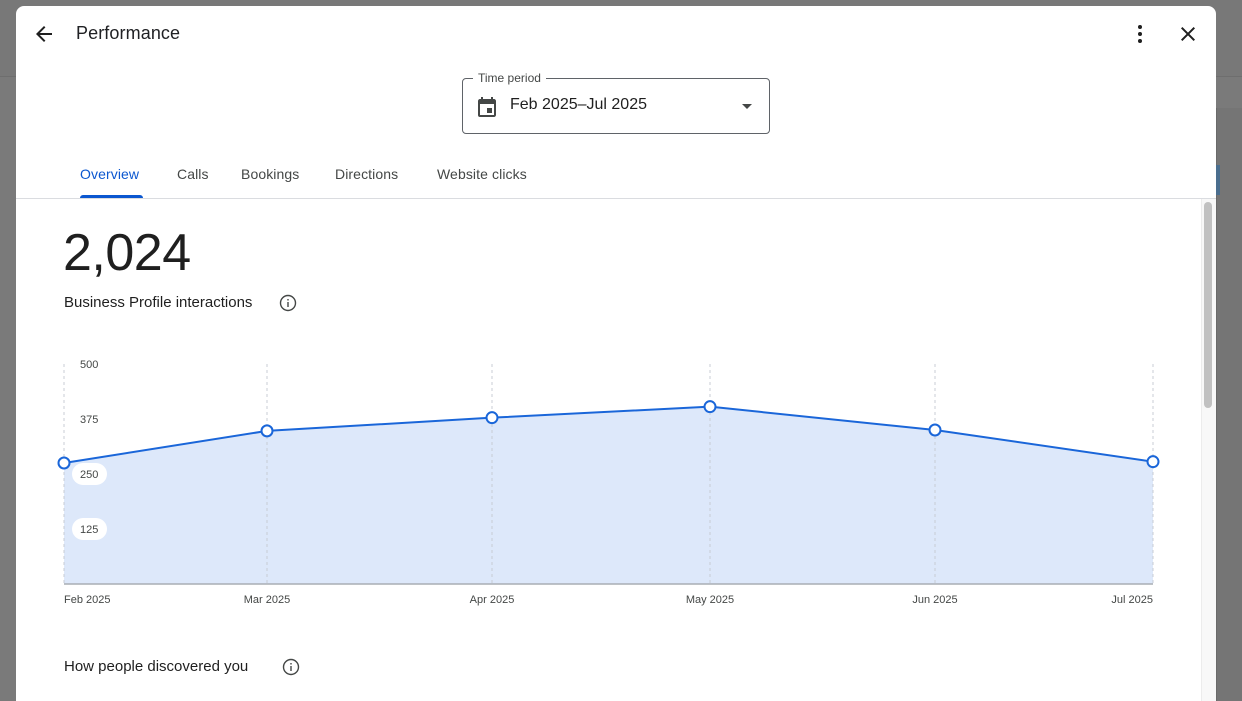 The width and height of the screenshot is (1242, 701). Describe the element at coordinates (193, 174) in the screenshot. I see `tab-calls: Calls` at that location.